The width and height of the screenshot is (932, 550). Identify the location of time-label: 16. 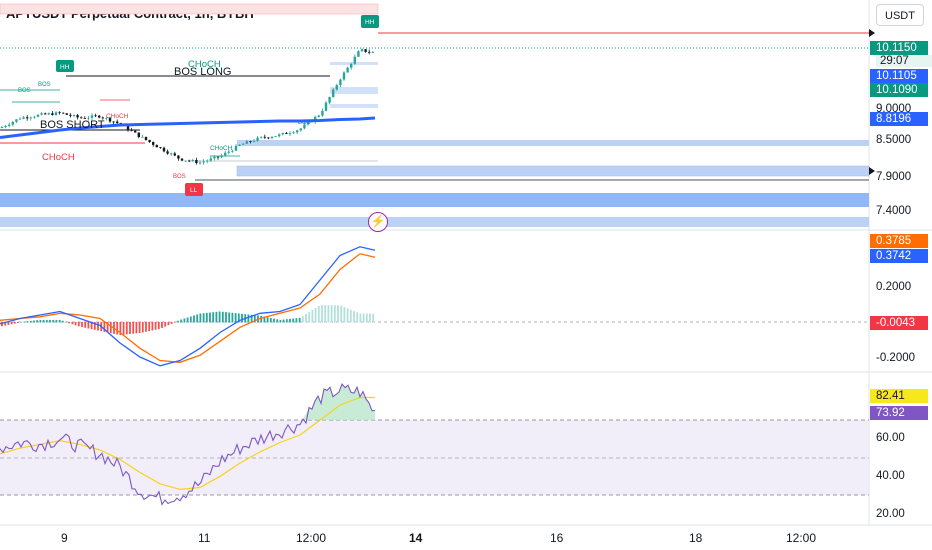
(557, 538).